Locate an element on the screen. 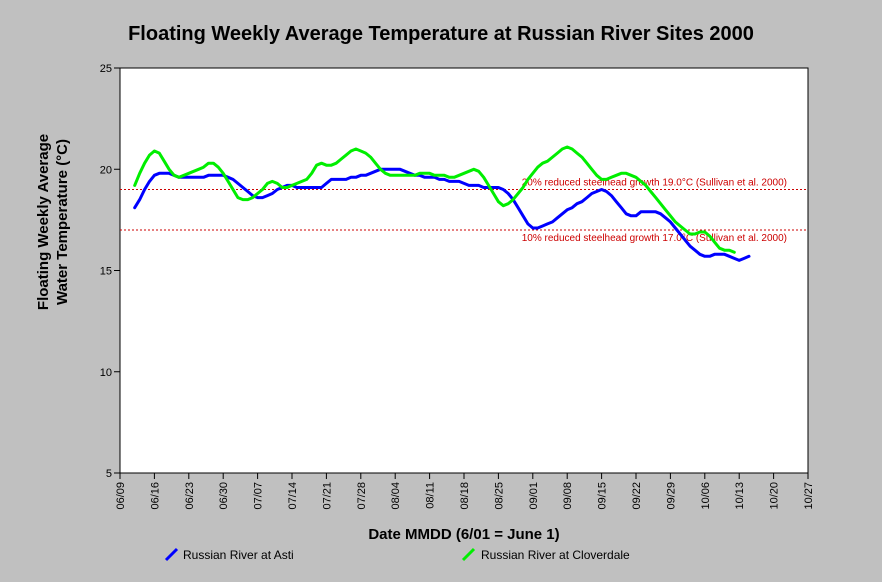 This screenshot has height=582, width=882. x-tick-label: 10/13 is located at coordinates (740, 496).